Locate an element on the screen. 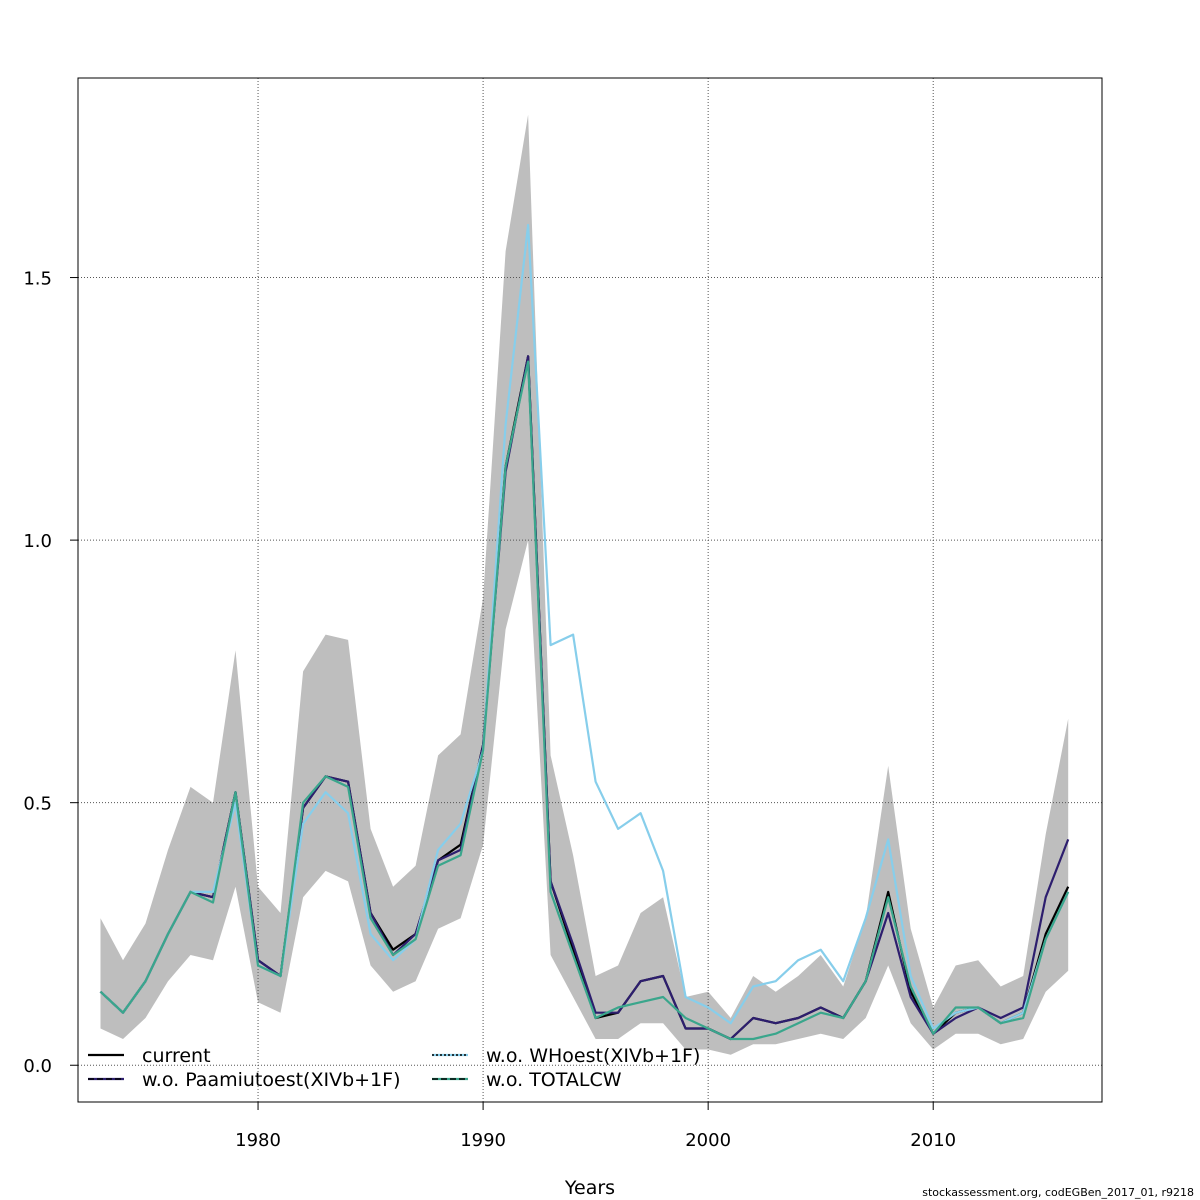  y-tick-label: 1.0 is located at coordinates (37, 541).